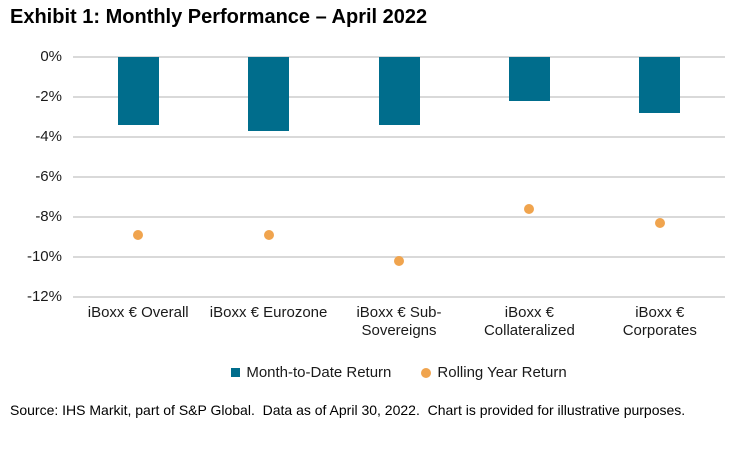  Describe the element at coordinates (399, 321) in the screenshot. I see `x-axis-category-label: iBoxx € Sub- Sovereigns` at that location.